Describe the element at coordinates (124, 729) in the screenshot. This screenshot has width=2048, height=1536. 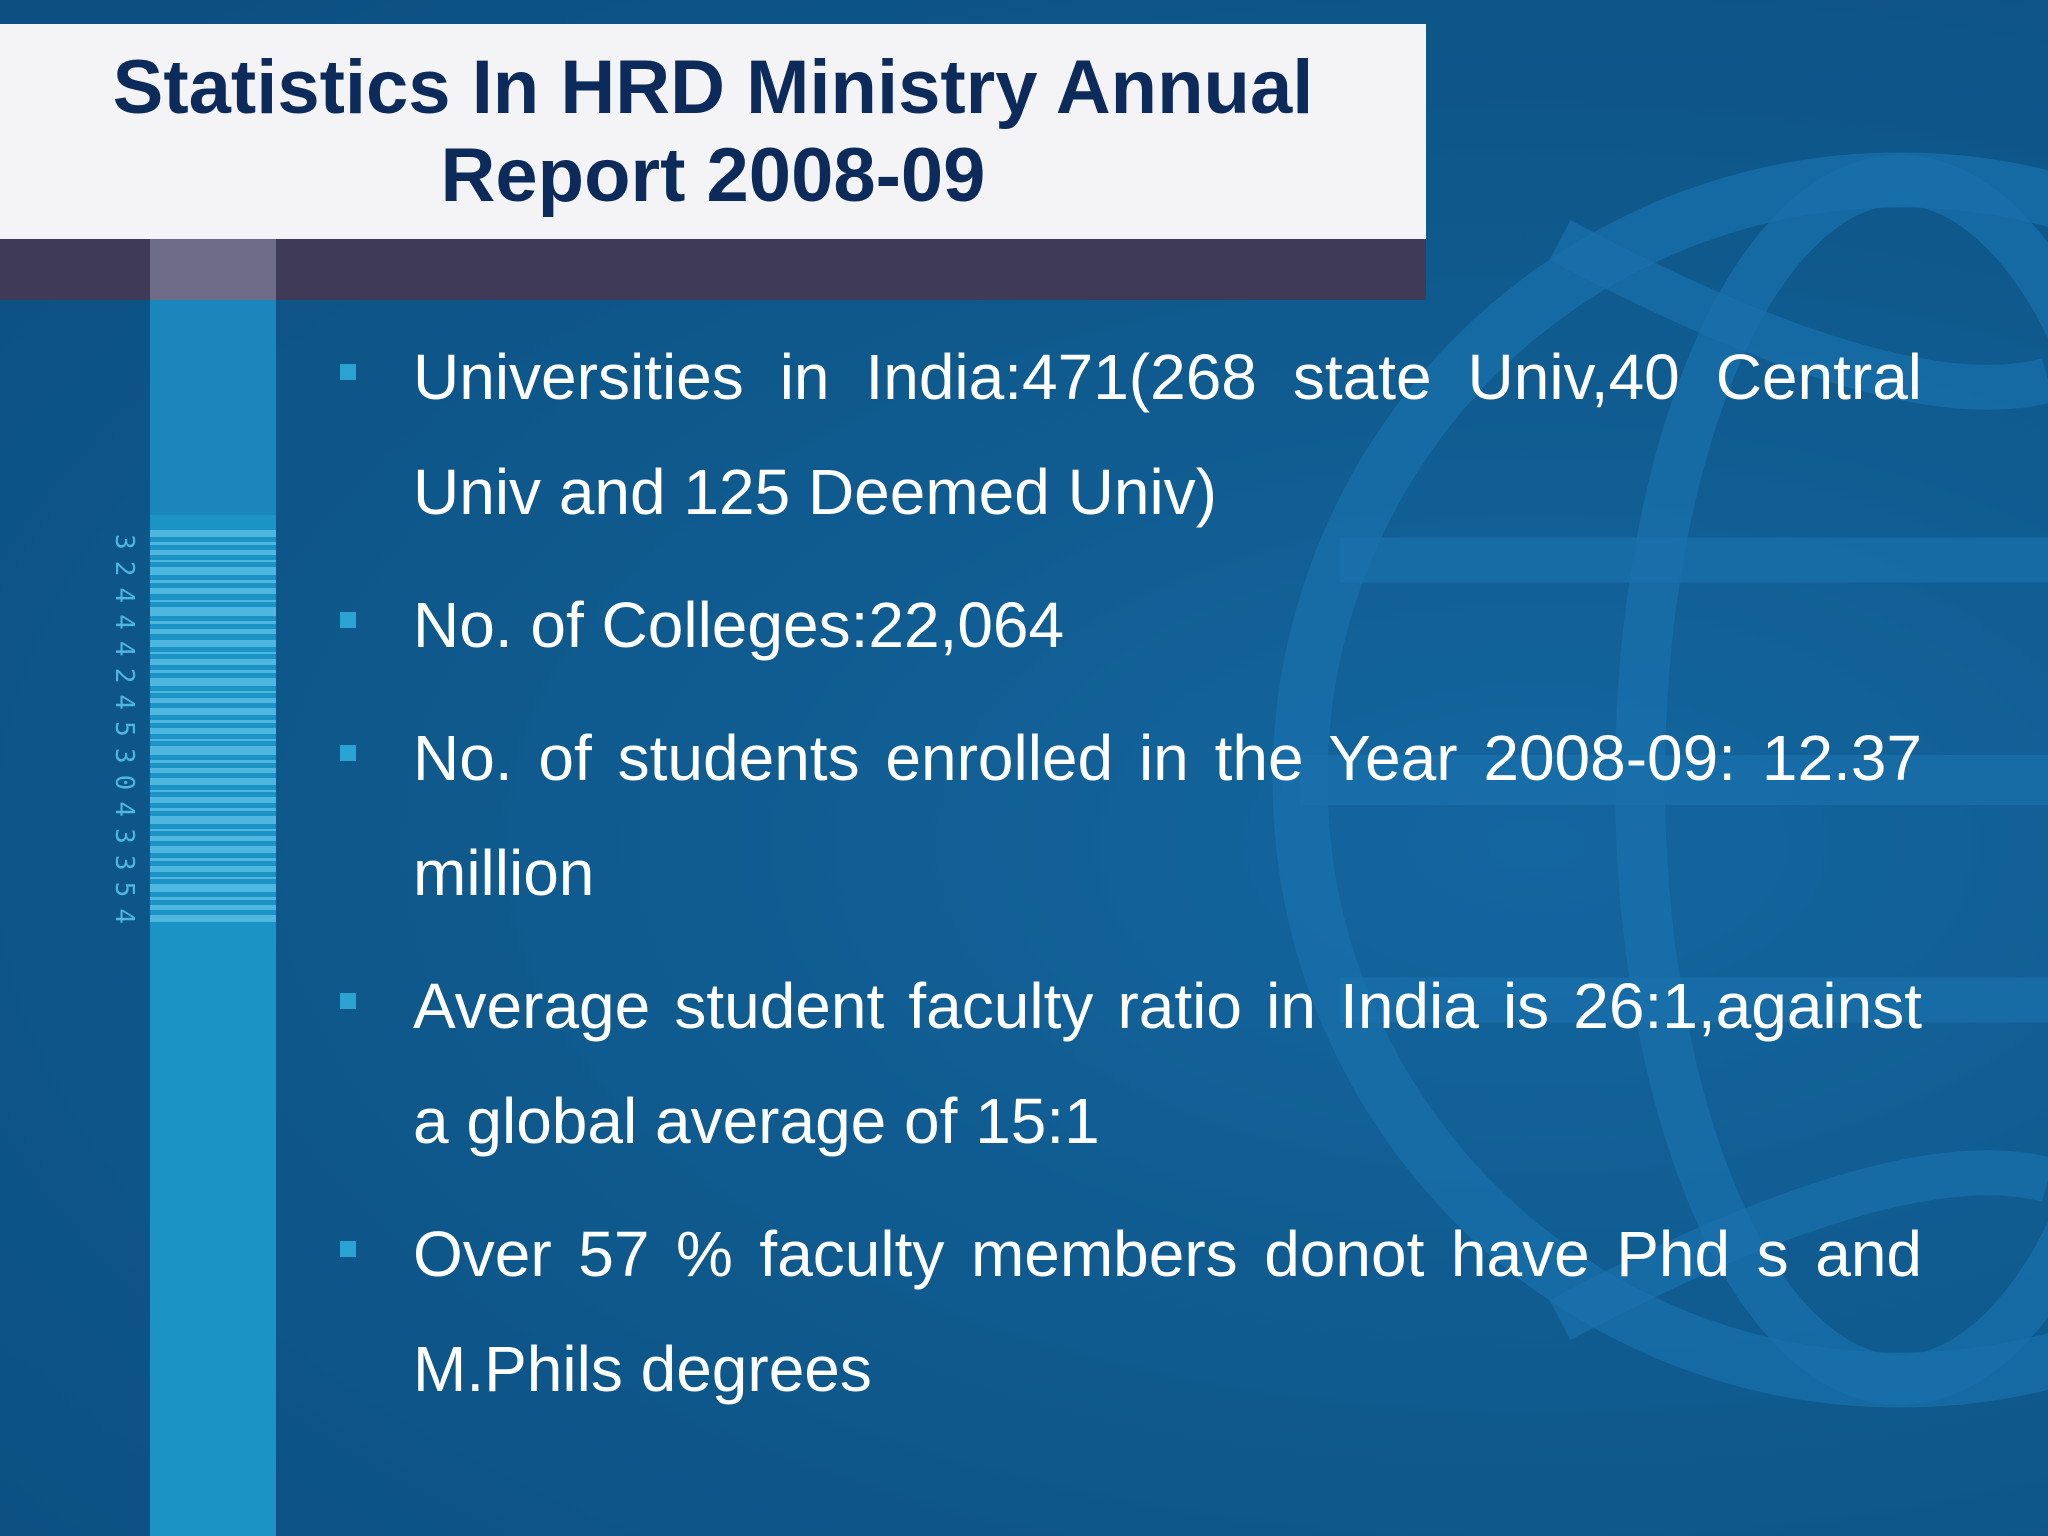
I see `barcode-number: 324442453043354` at that location.